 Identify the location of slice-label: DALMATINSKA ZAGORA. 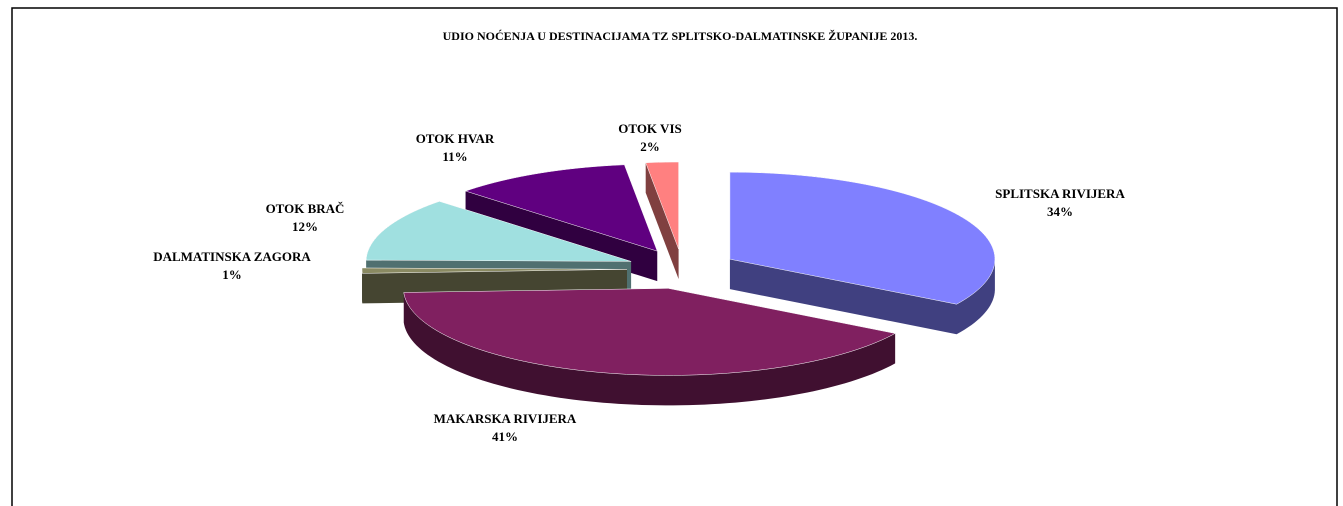
(232, 256).